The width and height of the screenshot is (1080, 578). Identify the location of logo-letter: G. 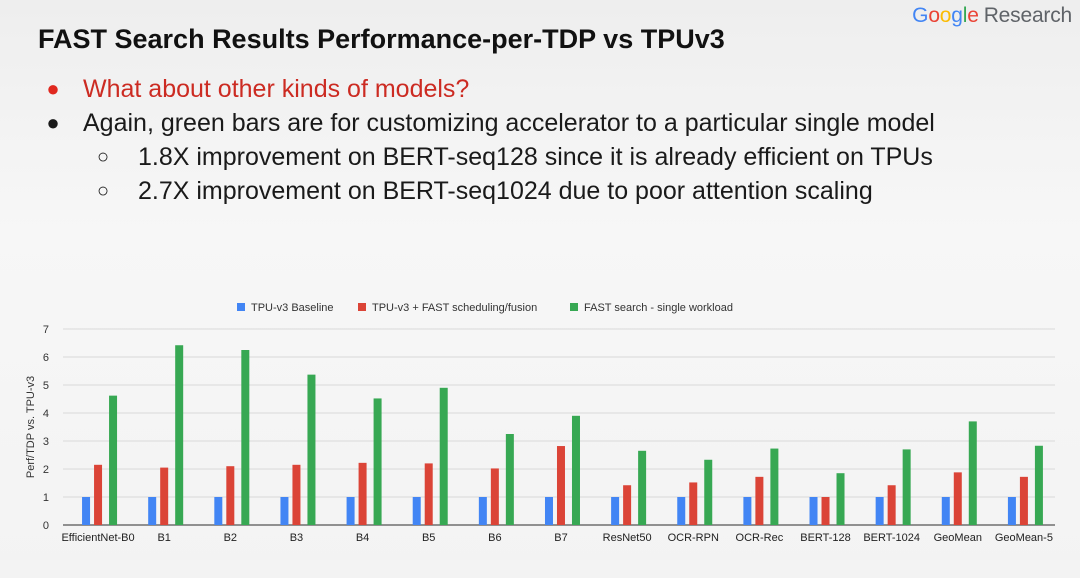
(920, 15).